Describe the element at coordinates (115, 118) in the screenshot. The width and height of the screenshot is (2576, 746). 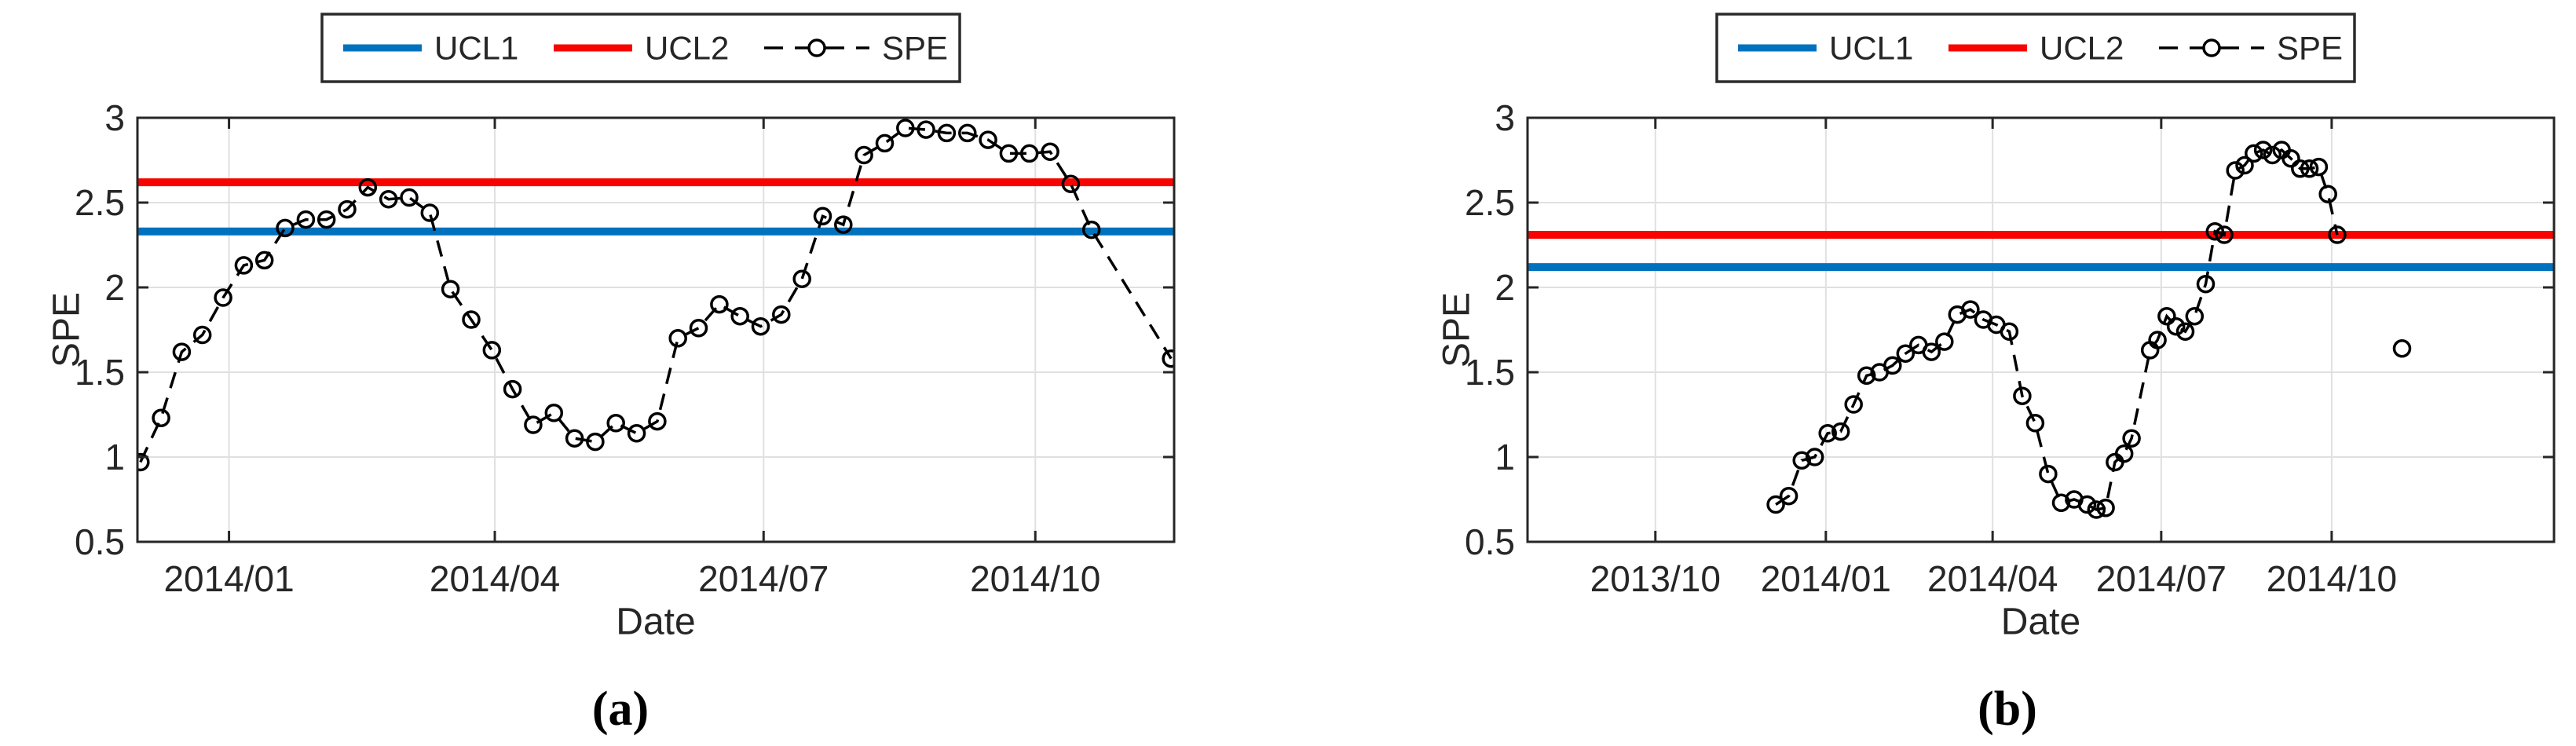
I see `y-tick-label: 3` at that location.